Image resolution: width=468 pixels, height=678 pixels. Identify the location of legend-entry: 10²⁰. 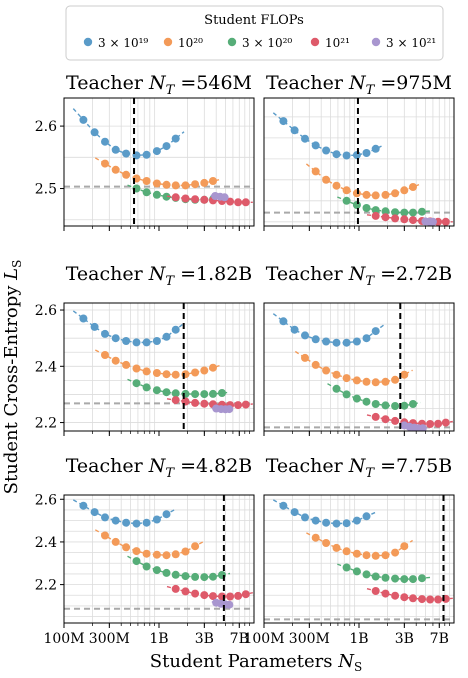
(183, 43).